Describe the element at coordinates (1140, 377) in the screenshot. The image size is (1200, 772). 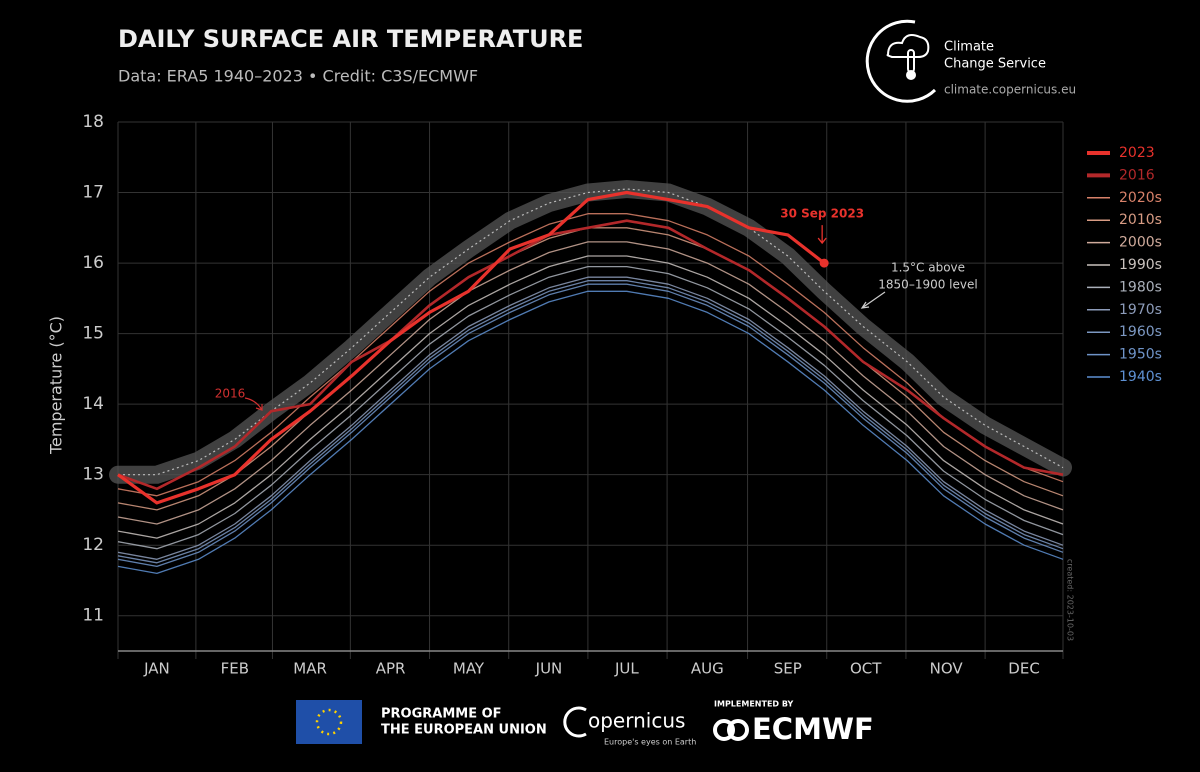
I see `legend-label: 1940s` at that location.